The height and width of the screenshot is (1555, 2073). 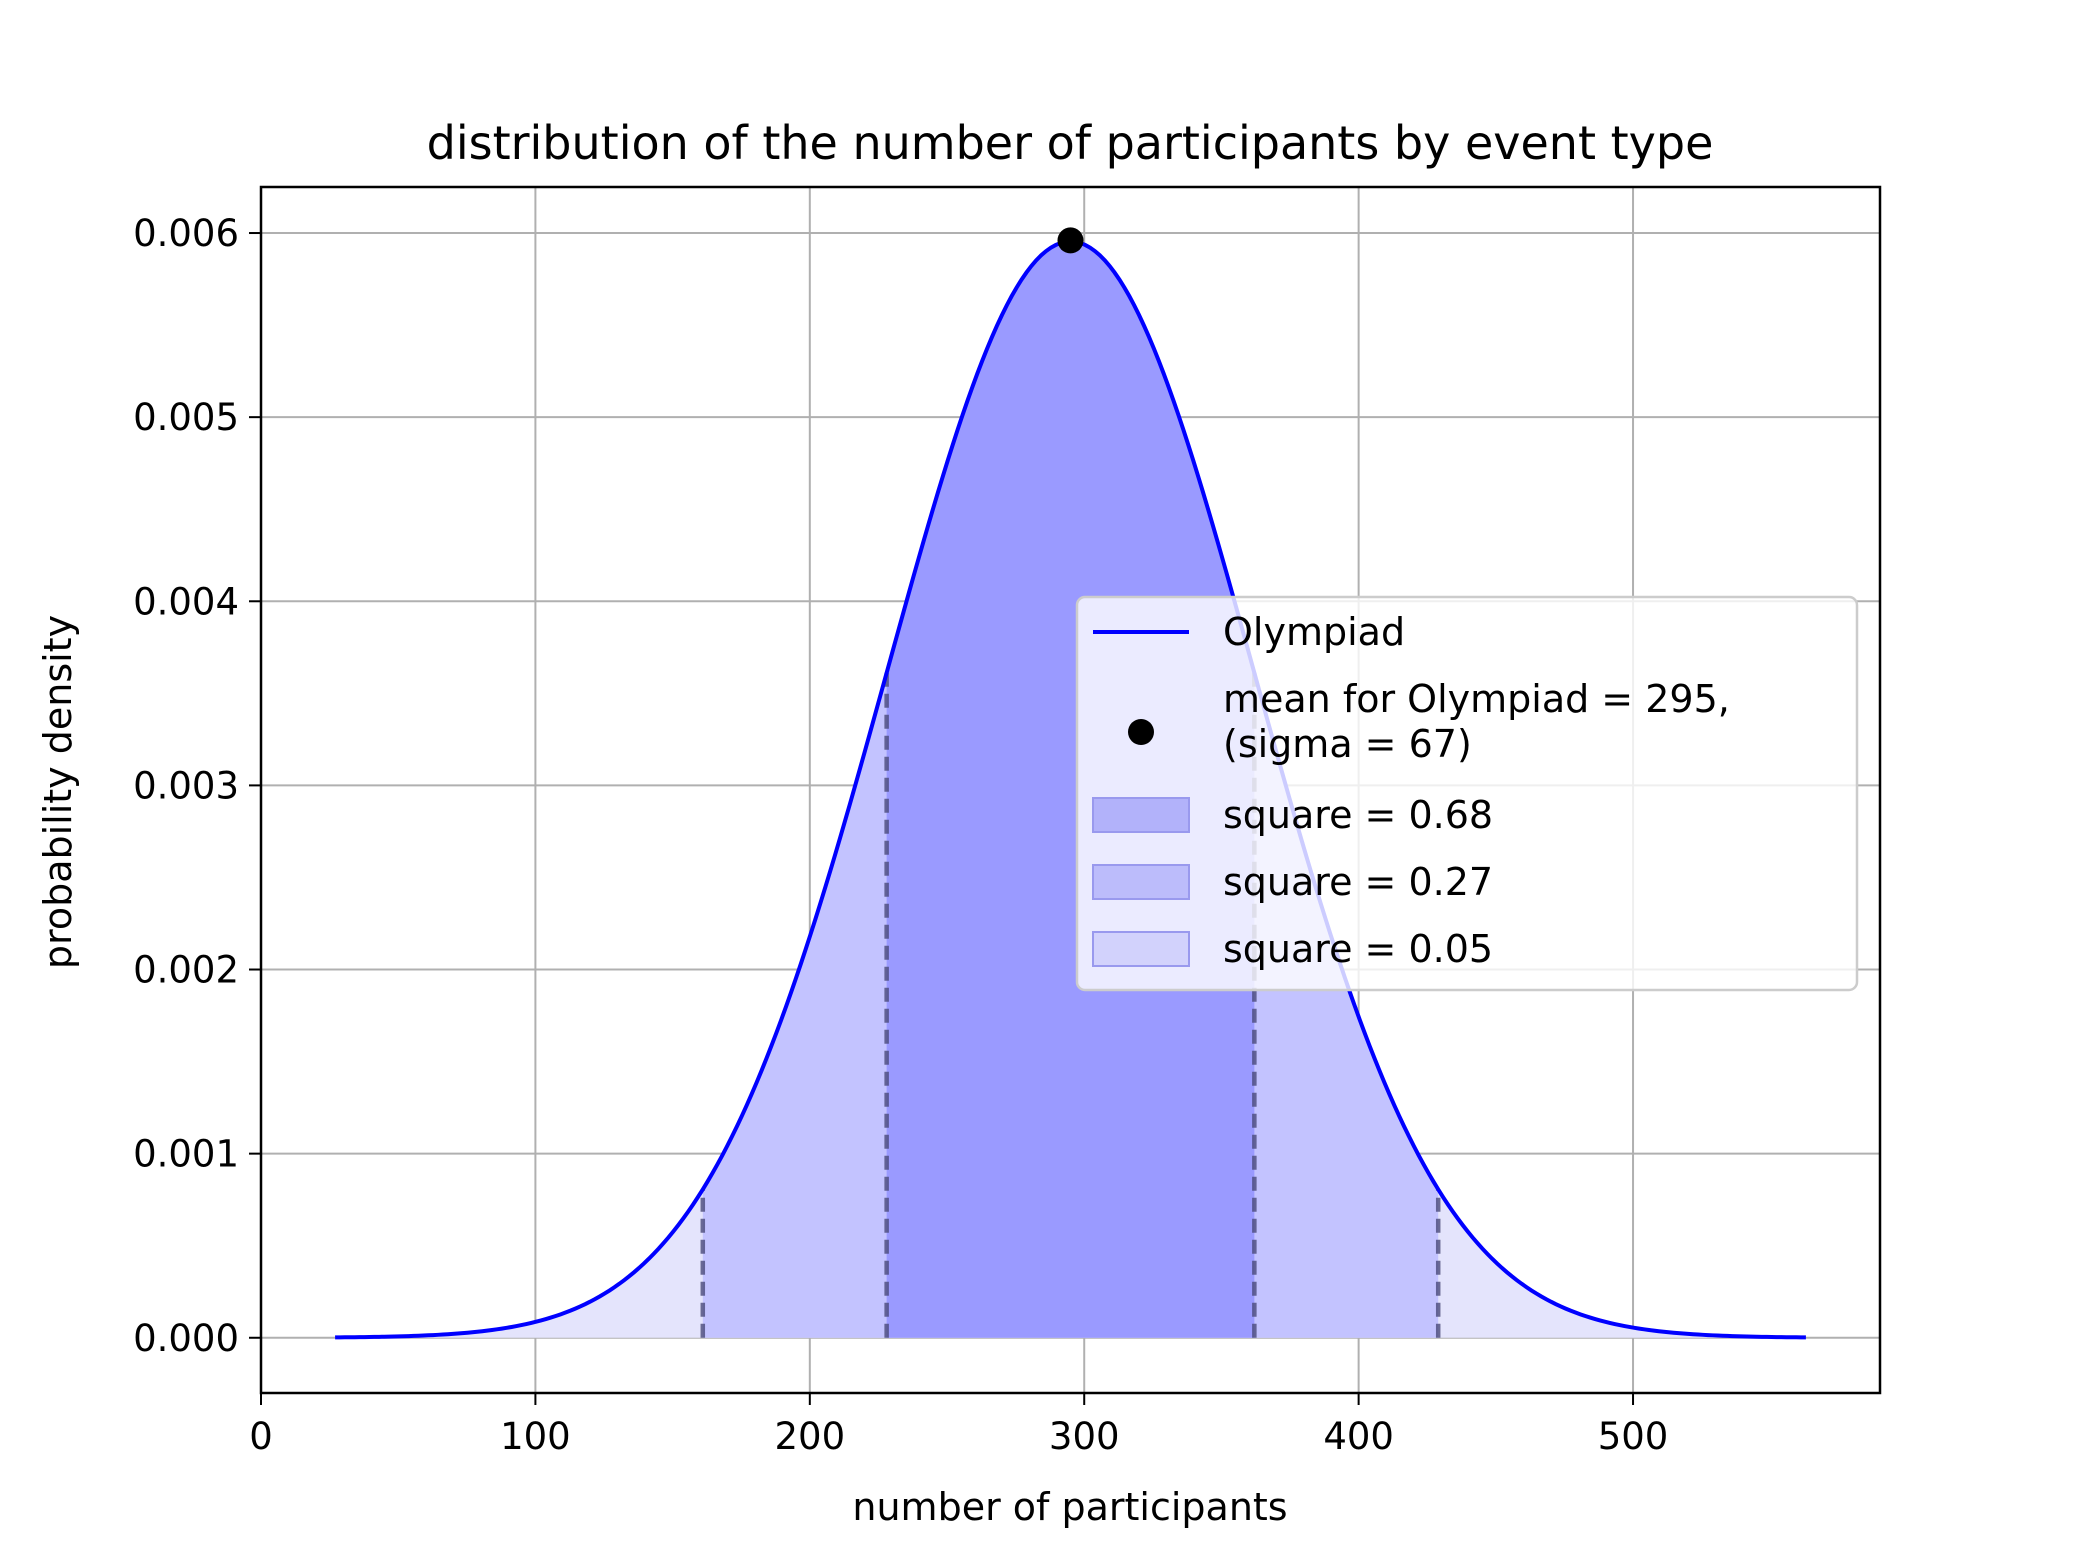 What do you see at coordinates (261, 1436) in the screenshot?
I see `x-tick-label-0: 0` at bounding box center [261, 1436].